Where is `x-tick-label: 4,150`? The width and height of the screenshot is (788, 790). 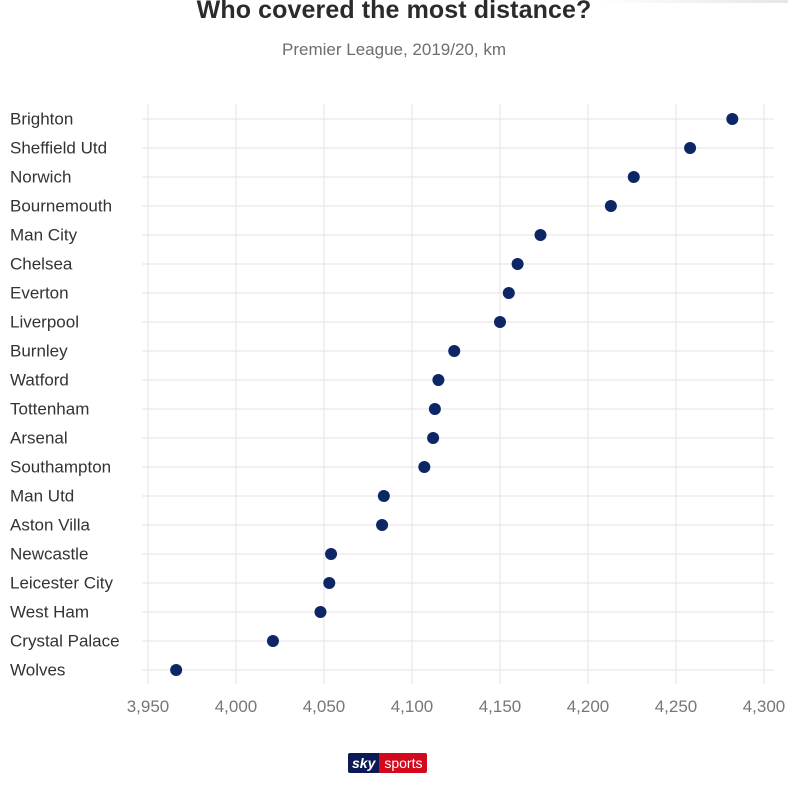
x-tick-label: 4,150 is located at coordinates (500, 706).